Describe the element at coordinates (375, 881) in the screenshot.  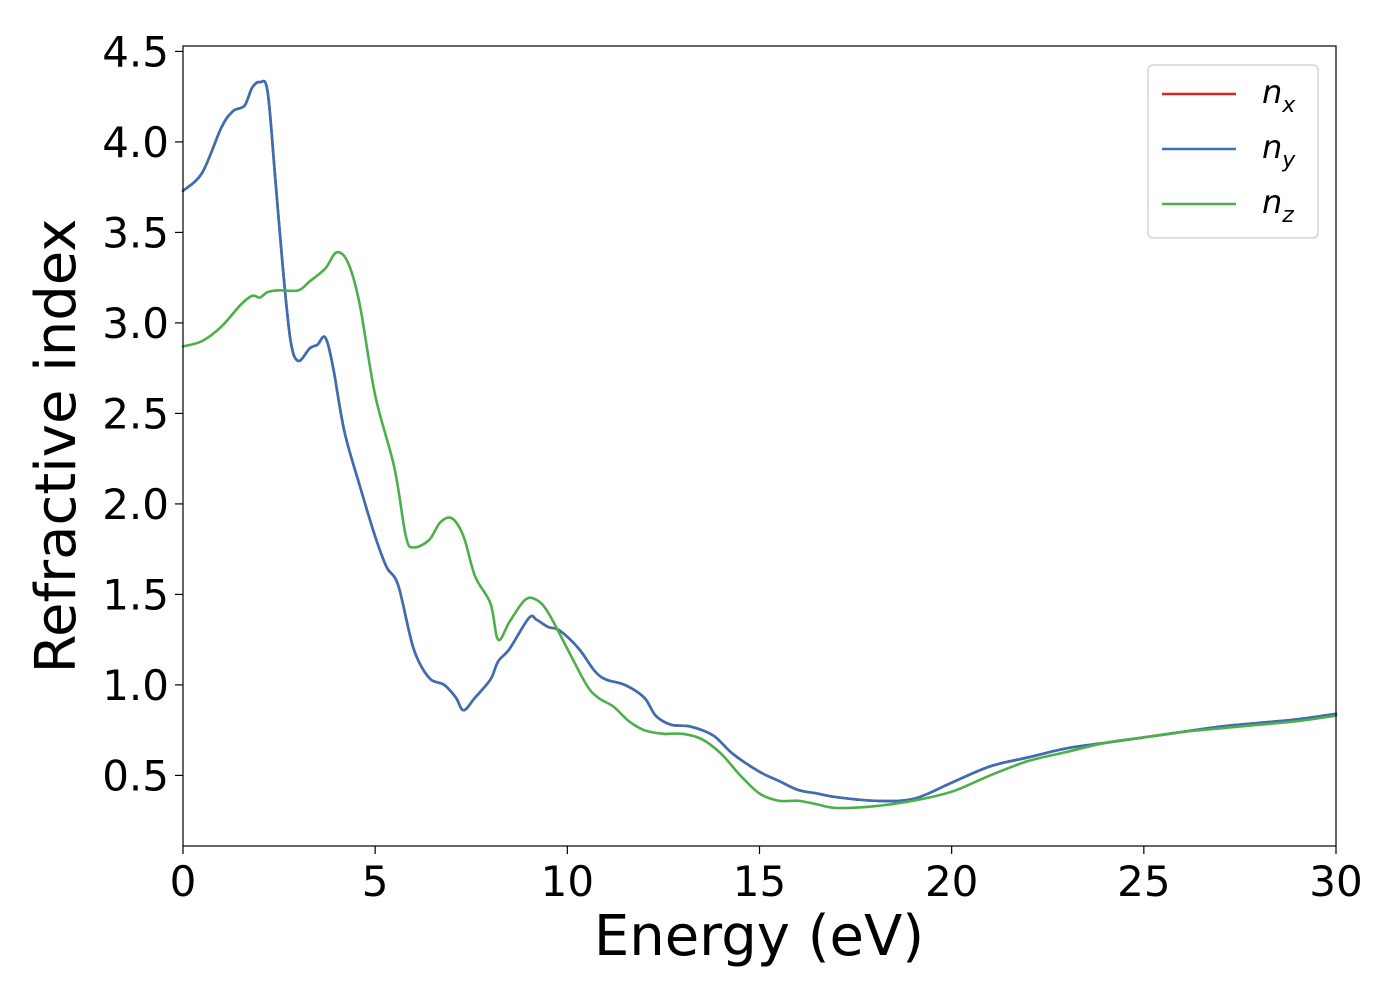
I see `x-tick-label: 5` at that location.